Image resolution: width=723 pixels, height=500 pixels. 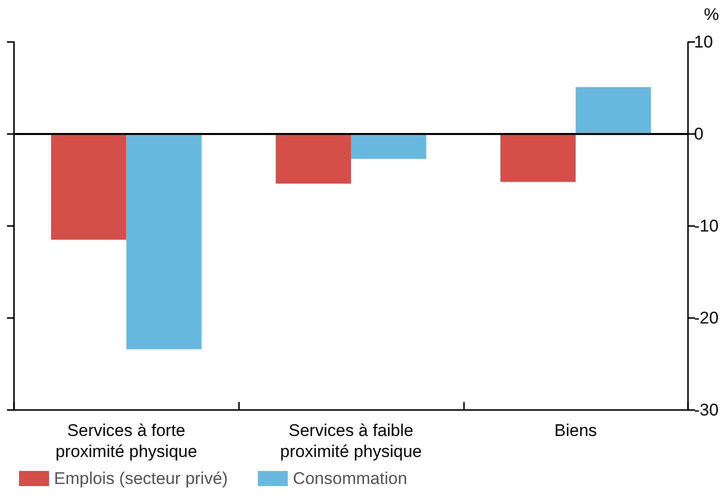 What do you see at coordinates (706, 226) in the screenshot?
I see `y-tick-label: -10` at bounding box center [706, 226].